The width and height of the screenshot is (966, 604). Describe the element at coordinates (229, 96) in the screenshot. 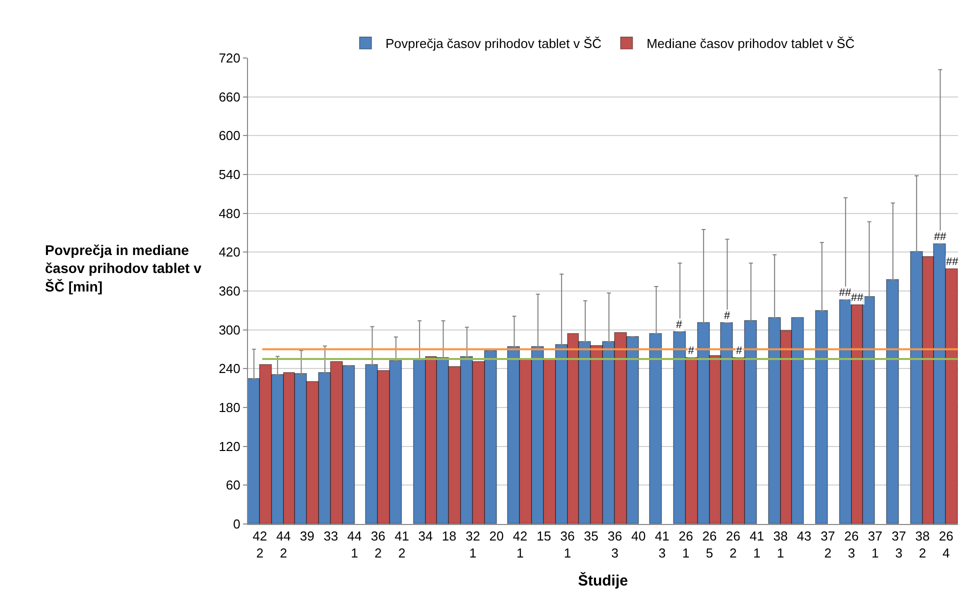

I see `y-tick-label: 660` at that location.